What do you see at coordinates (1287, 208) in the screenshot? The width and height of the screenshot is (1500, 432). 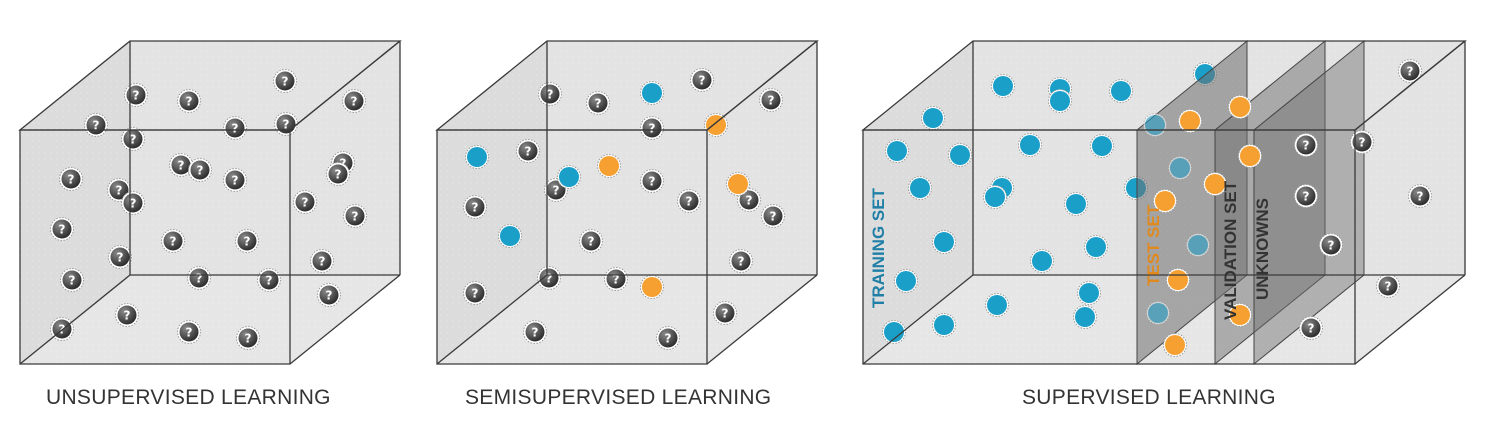 I see `supervised-front-points: ????????` at bounding box center [1287, 208].